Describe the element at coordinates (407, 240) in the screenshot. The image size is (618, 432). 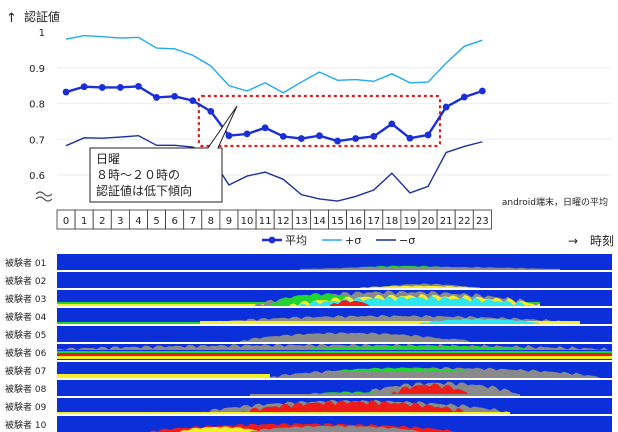
I see `legend-label: −σ` at that location.